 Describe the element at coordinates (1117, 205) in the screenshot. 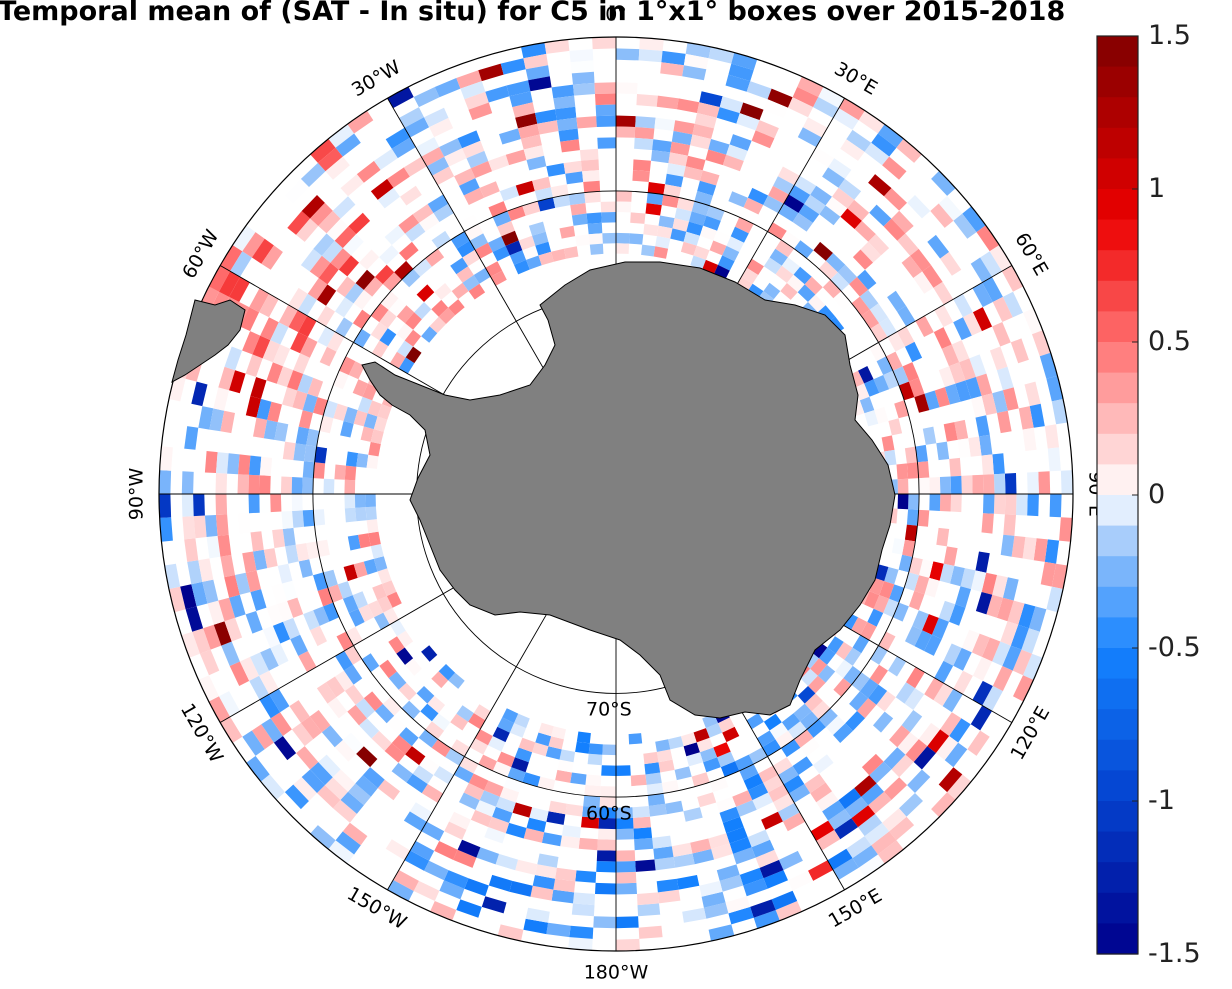

I see `colorbar-level` at that location.